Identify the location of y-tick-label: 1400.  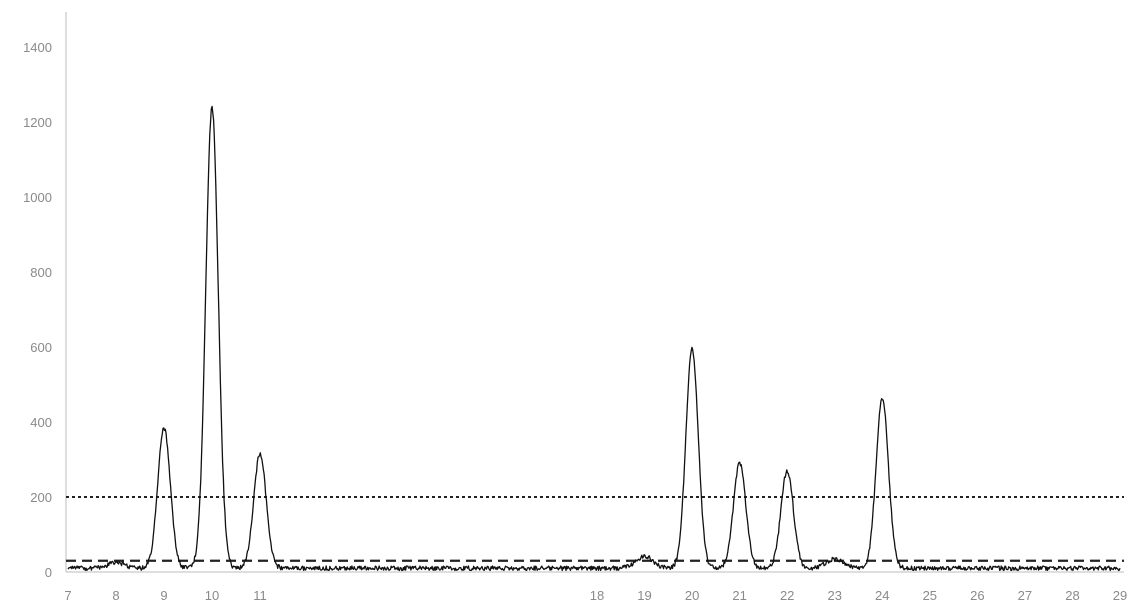
(37, 47).